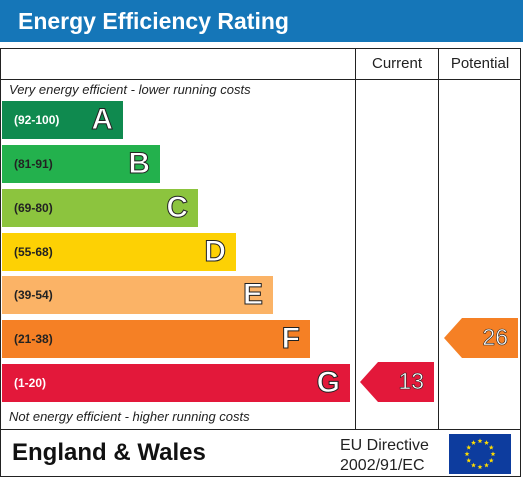 This screenshot has width=523, height=480. I want to click on current-rating-value: 13, so click(411, 381).